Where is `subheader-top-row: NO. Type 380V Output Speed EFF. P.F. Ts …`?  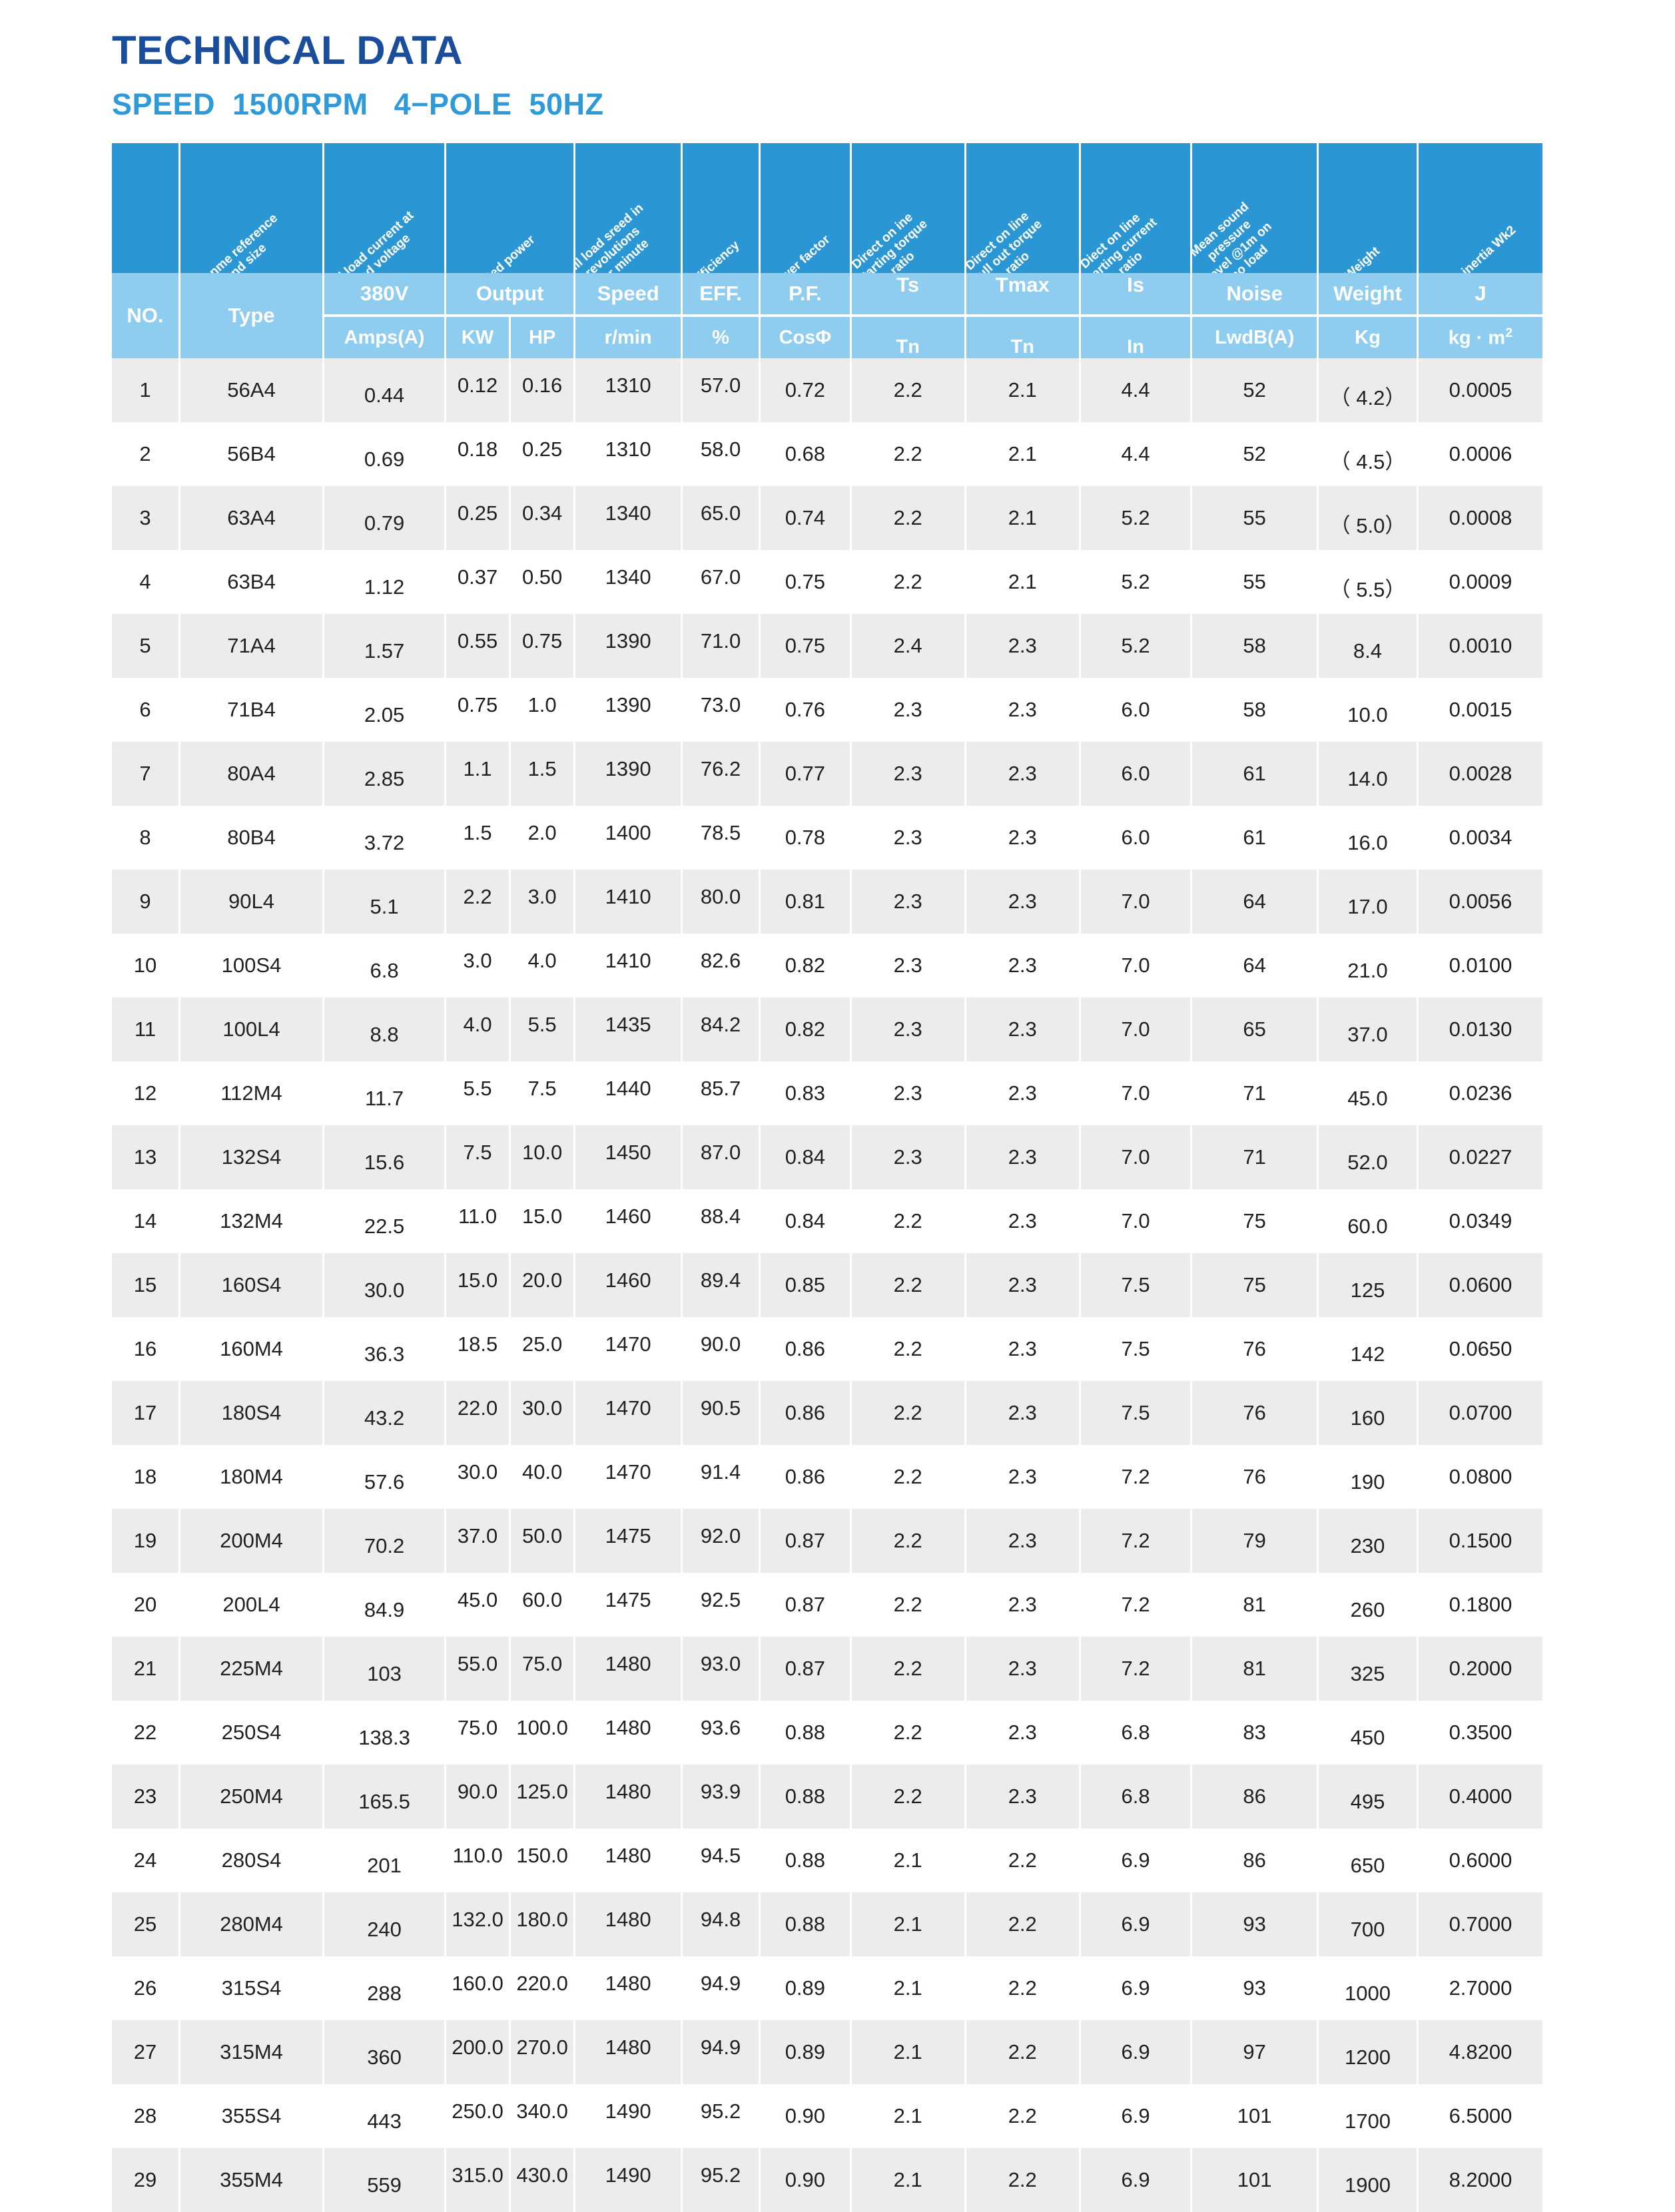
subheader-top-row: NO. Type 380V Output Speed EFF. P.F. Ts … is located at coordinates (827, 315).